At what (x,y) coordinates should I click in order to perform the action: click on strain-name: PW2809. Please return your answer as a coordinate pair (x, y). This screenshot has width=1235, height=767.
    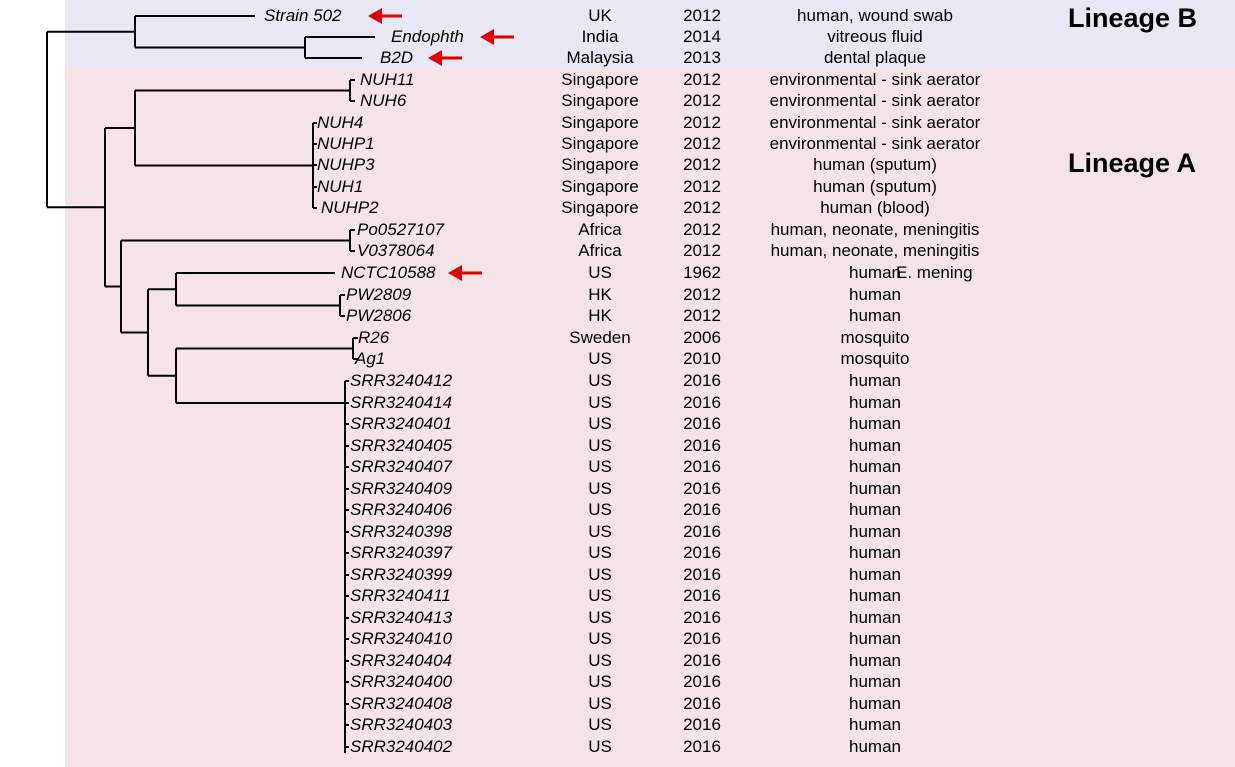
    Looking at the image, I should click on (379, 294).